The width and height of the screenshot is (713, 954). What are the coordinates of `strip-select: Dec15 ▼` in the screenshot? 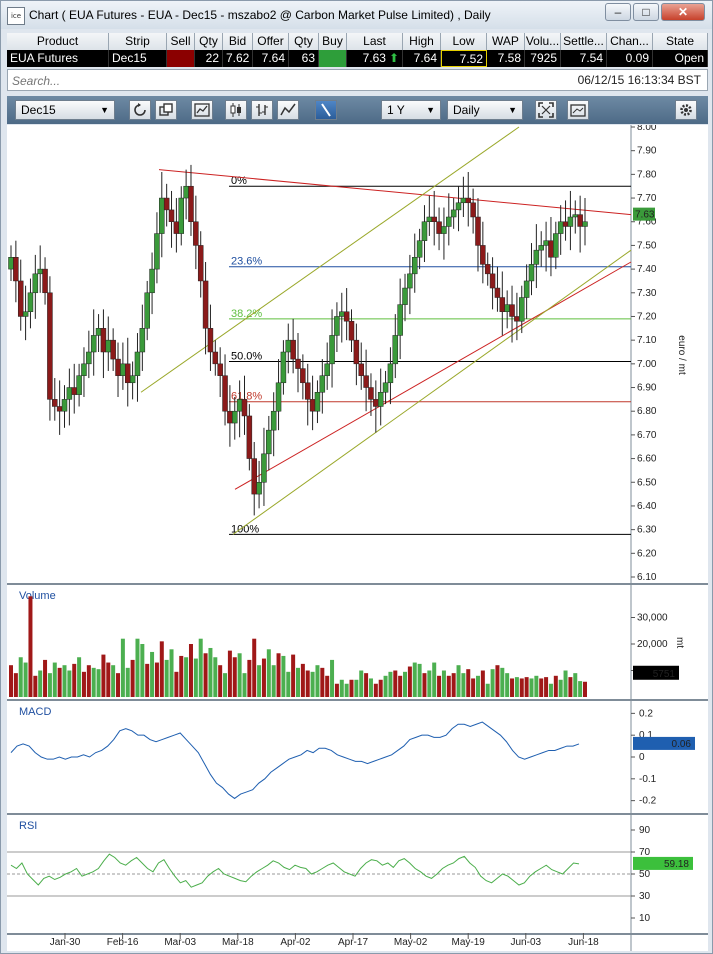 It's located at (65, 110).